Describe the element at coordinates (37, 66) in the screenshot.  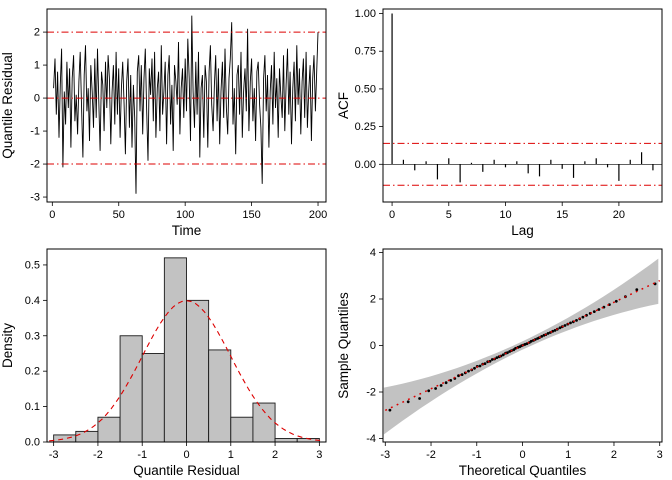
I see `y-tick-label: 1` at that location.